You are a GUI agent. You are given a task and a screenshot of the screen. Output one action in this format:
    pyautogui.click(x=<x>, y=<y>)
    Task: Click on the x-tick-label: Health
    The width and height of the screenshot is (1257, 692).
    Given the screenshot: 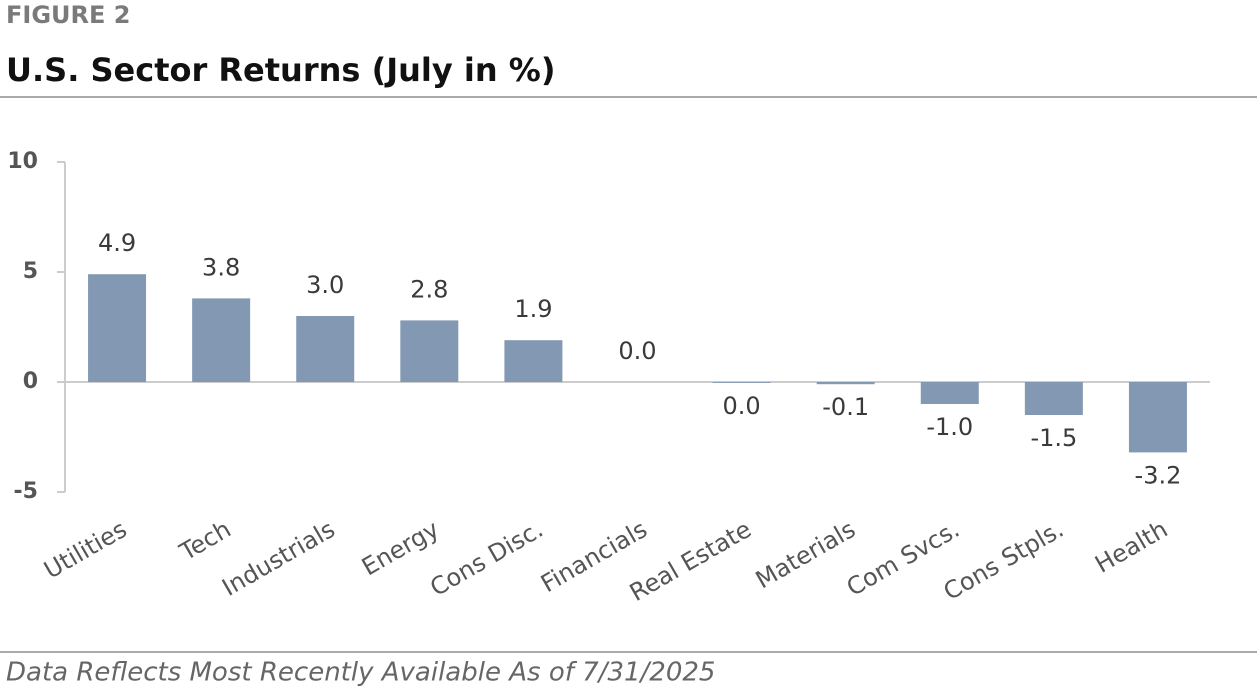 What is the action you would take?
    pyautogui.click(x=1131, y=547)
    